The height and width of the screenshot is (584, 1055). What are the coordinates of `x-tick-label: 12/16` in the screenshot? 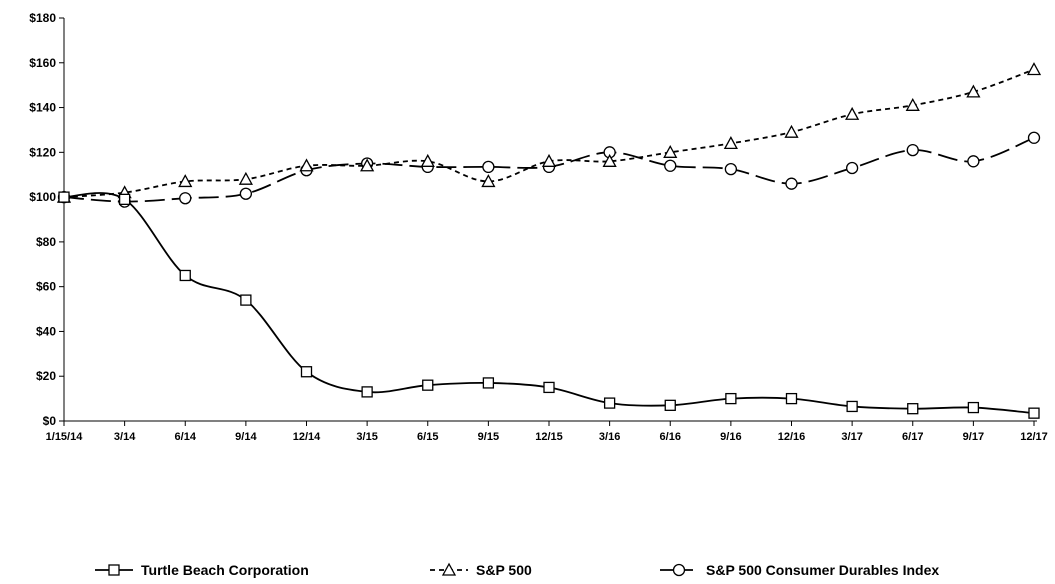 It's located at (792, 437).